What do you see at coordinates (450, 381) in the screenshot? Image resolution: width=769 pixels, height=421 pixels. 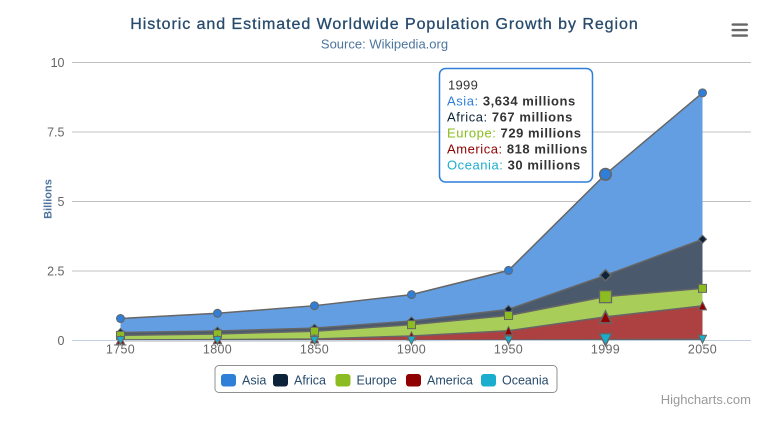 I see `svg-text: America` at bounding box center [450, 381].